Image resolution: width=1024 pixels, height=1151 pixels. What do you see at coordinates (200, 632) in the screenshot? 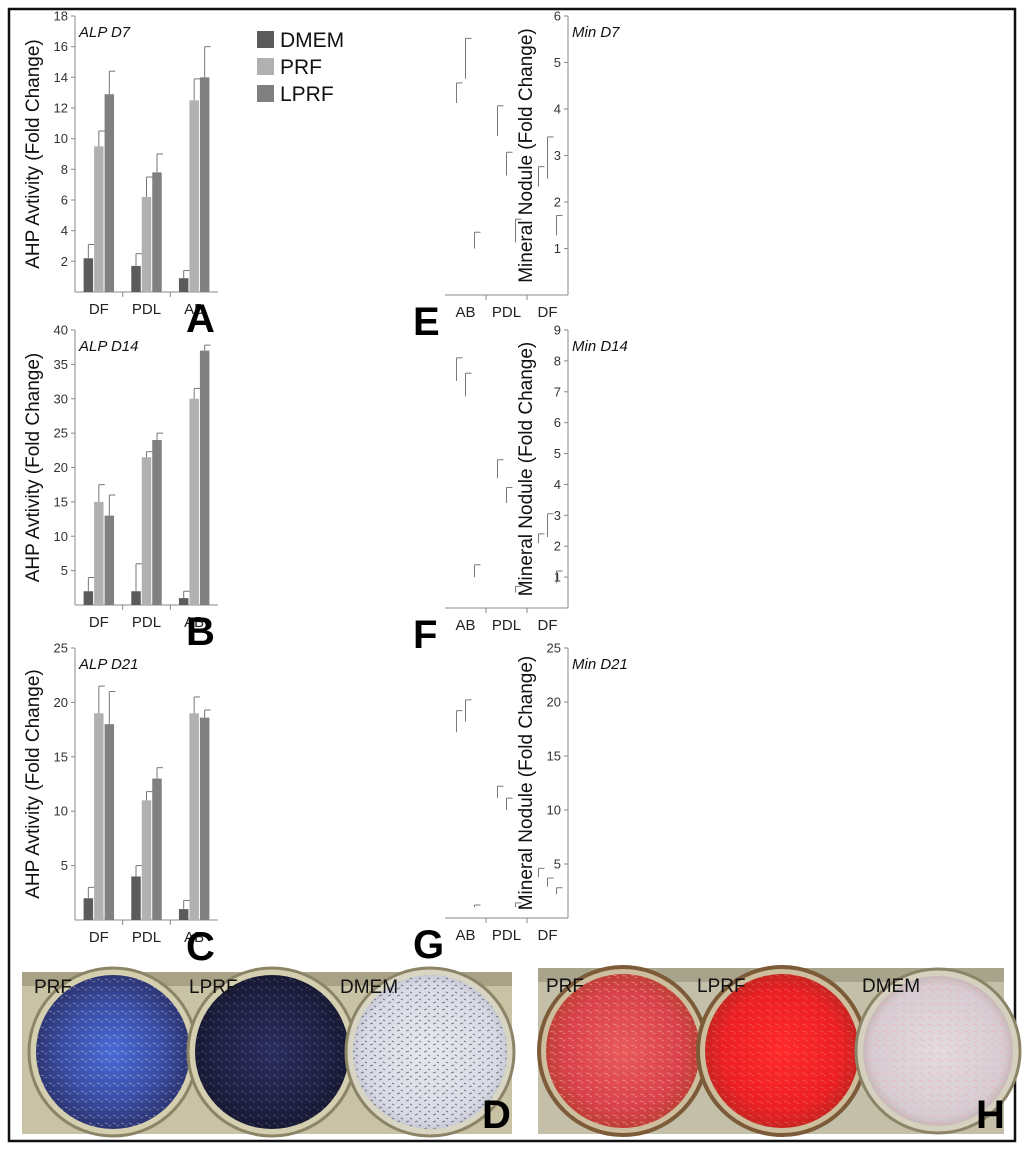
I see `panel-b-letter: B` at bounding box center [200, 632].